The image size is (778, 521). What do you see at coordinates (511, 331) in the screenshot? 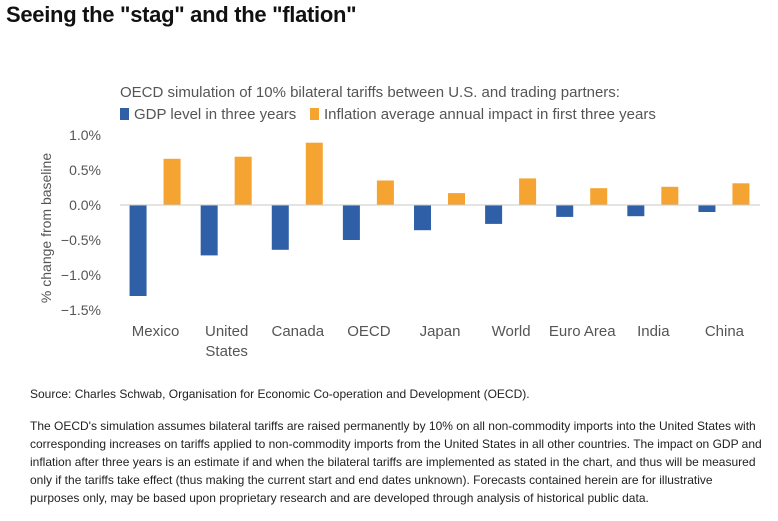
I see `x-tick-label: World` at bounding box center [511, 331].